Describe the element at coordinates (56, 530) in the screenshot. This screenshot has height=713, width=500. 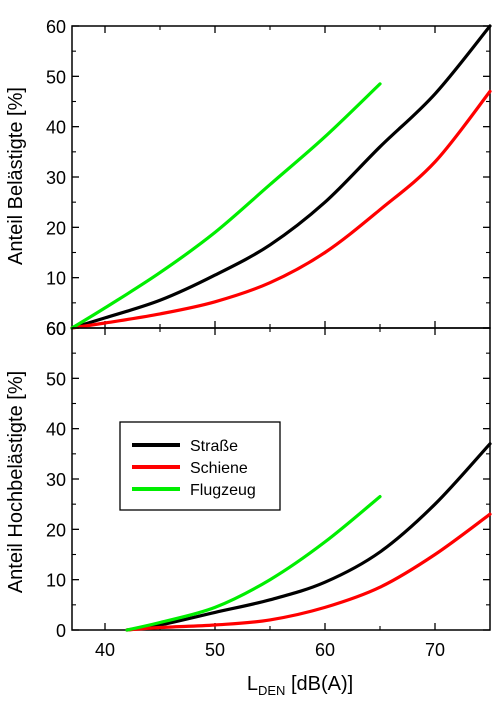
I see `bottom-y-tick-label: 20` at that location.